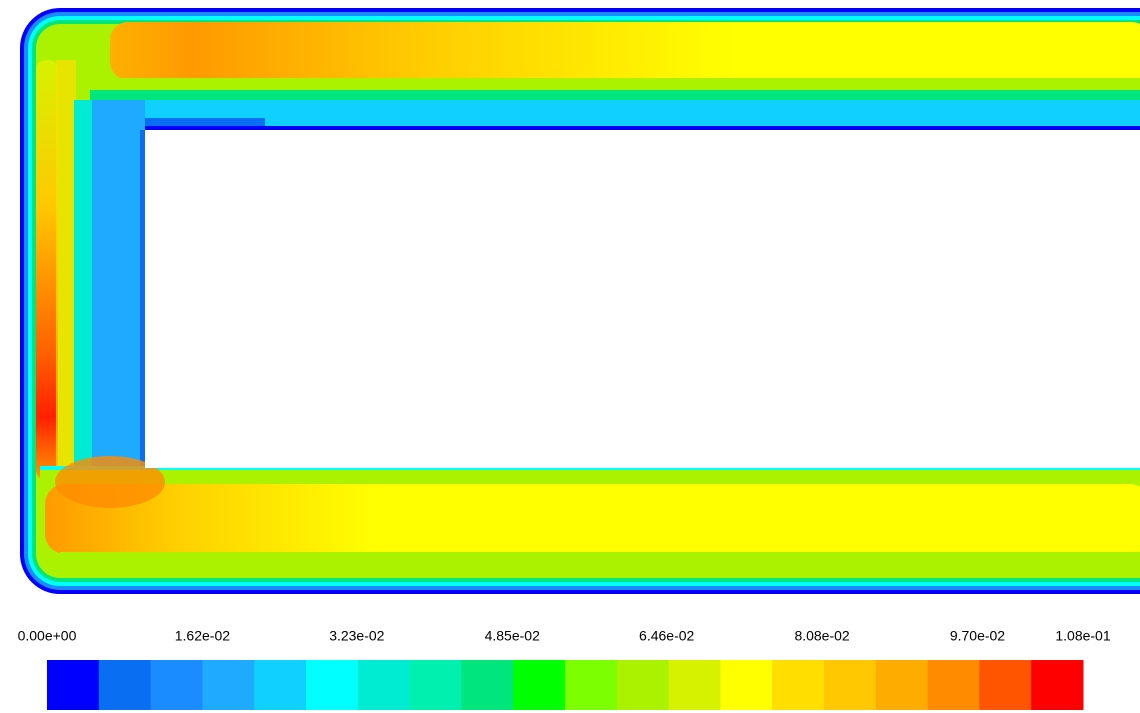 Image resolution: width=1140 pixels, height=713 pixels. Describe the element at coordinates (356, 636) in the screenshot. I see `colorbar-tick-label: 3.23e-02` at that location.